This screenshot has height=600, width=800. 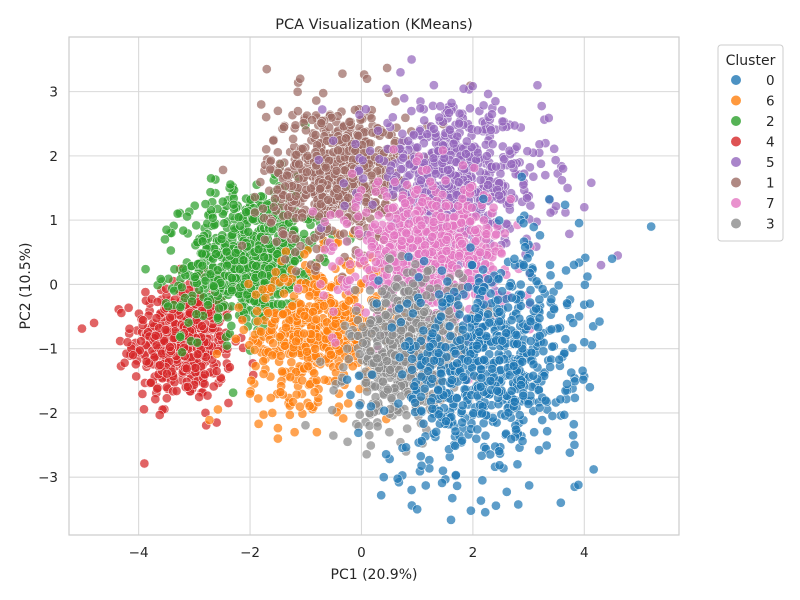 What do you see at coordinates (53, 221) in the screenshot?
I see `y-tick-label: 1` at bounding box center [53, 221].